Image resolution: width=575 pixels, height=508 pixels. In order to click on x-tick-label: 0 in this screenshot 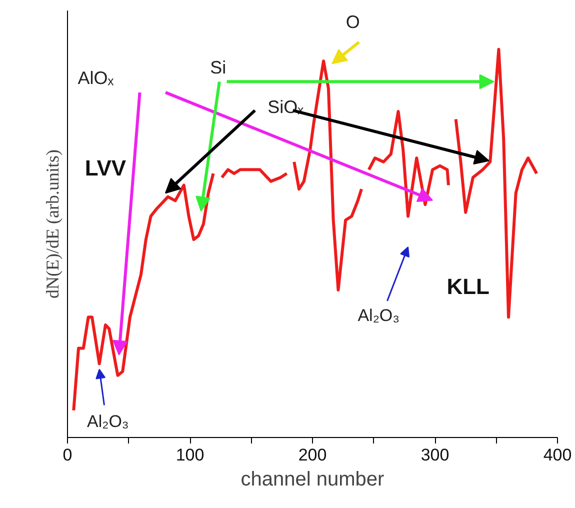, I will do `click(67, 455)`.